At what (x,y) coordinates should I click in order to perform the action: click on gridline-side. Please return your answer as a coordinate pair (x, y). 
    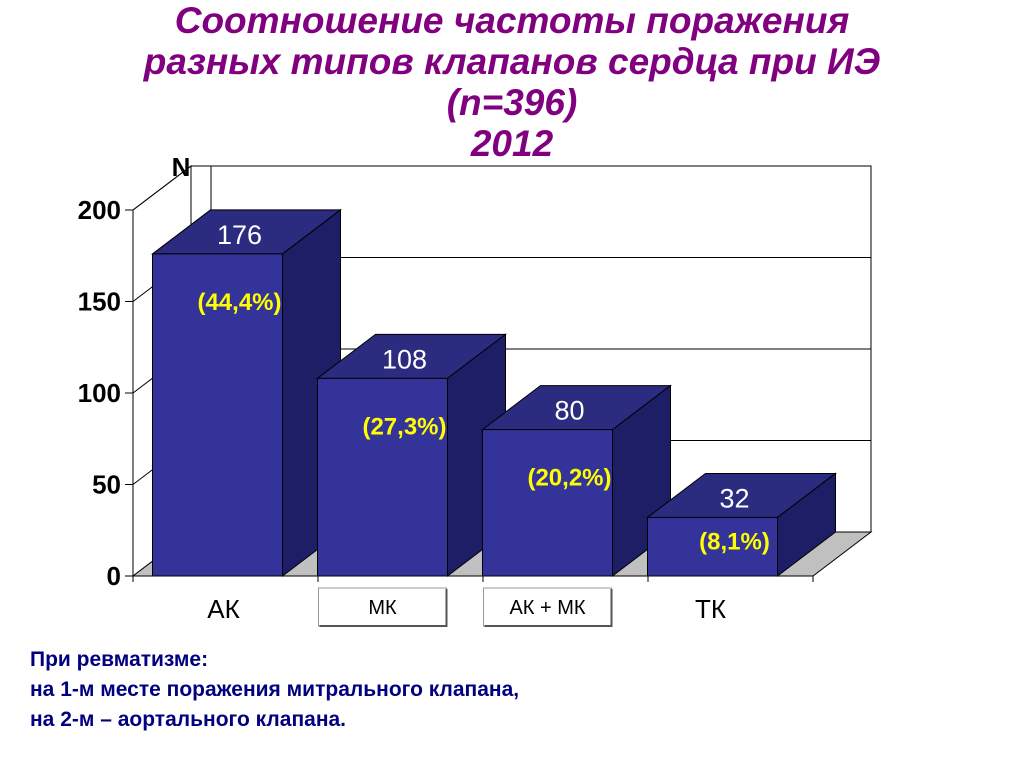
    Looking at the image, I should click on (162, 188).